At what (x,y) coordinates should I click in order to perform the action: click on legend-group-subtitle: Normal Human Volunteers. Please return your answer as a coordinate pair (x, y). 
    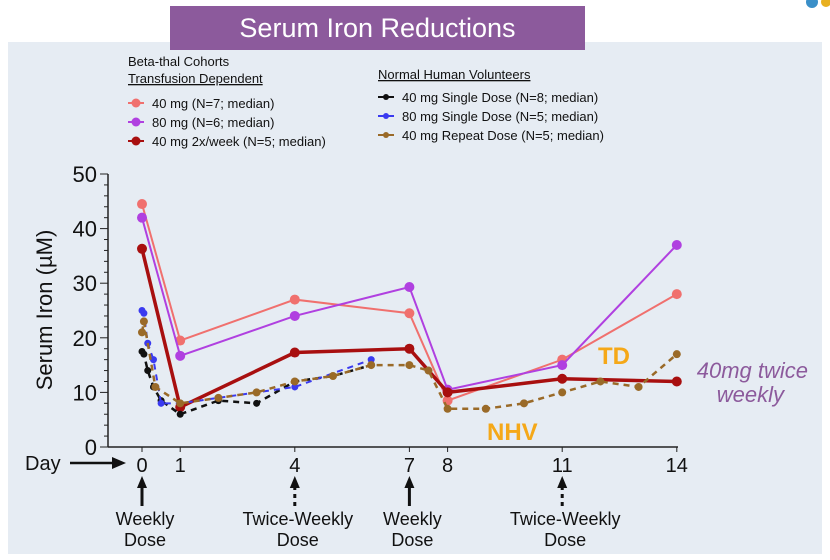
    Looking at the image, I should click on (454, 74).